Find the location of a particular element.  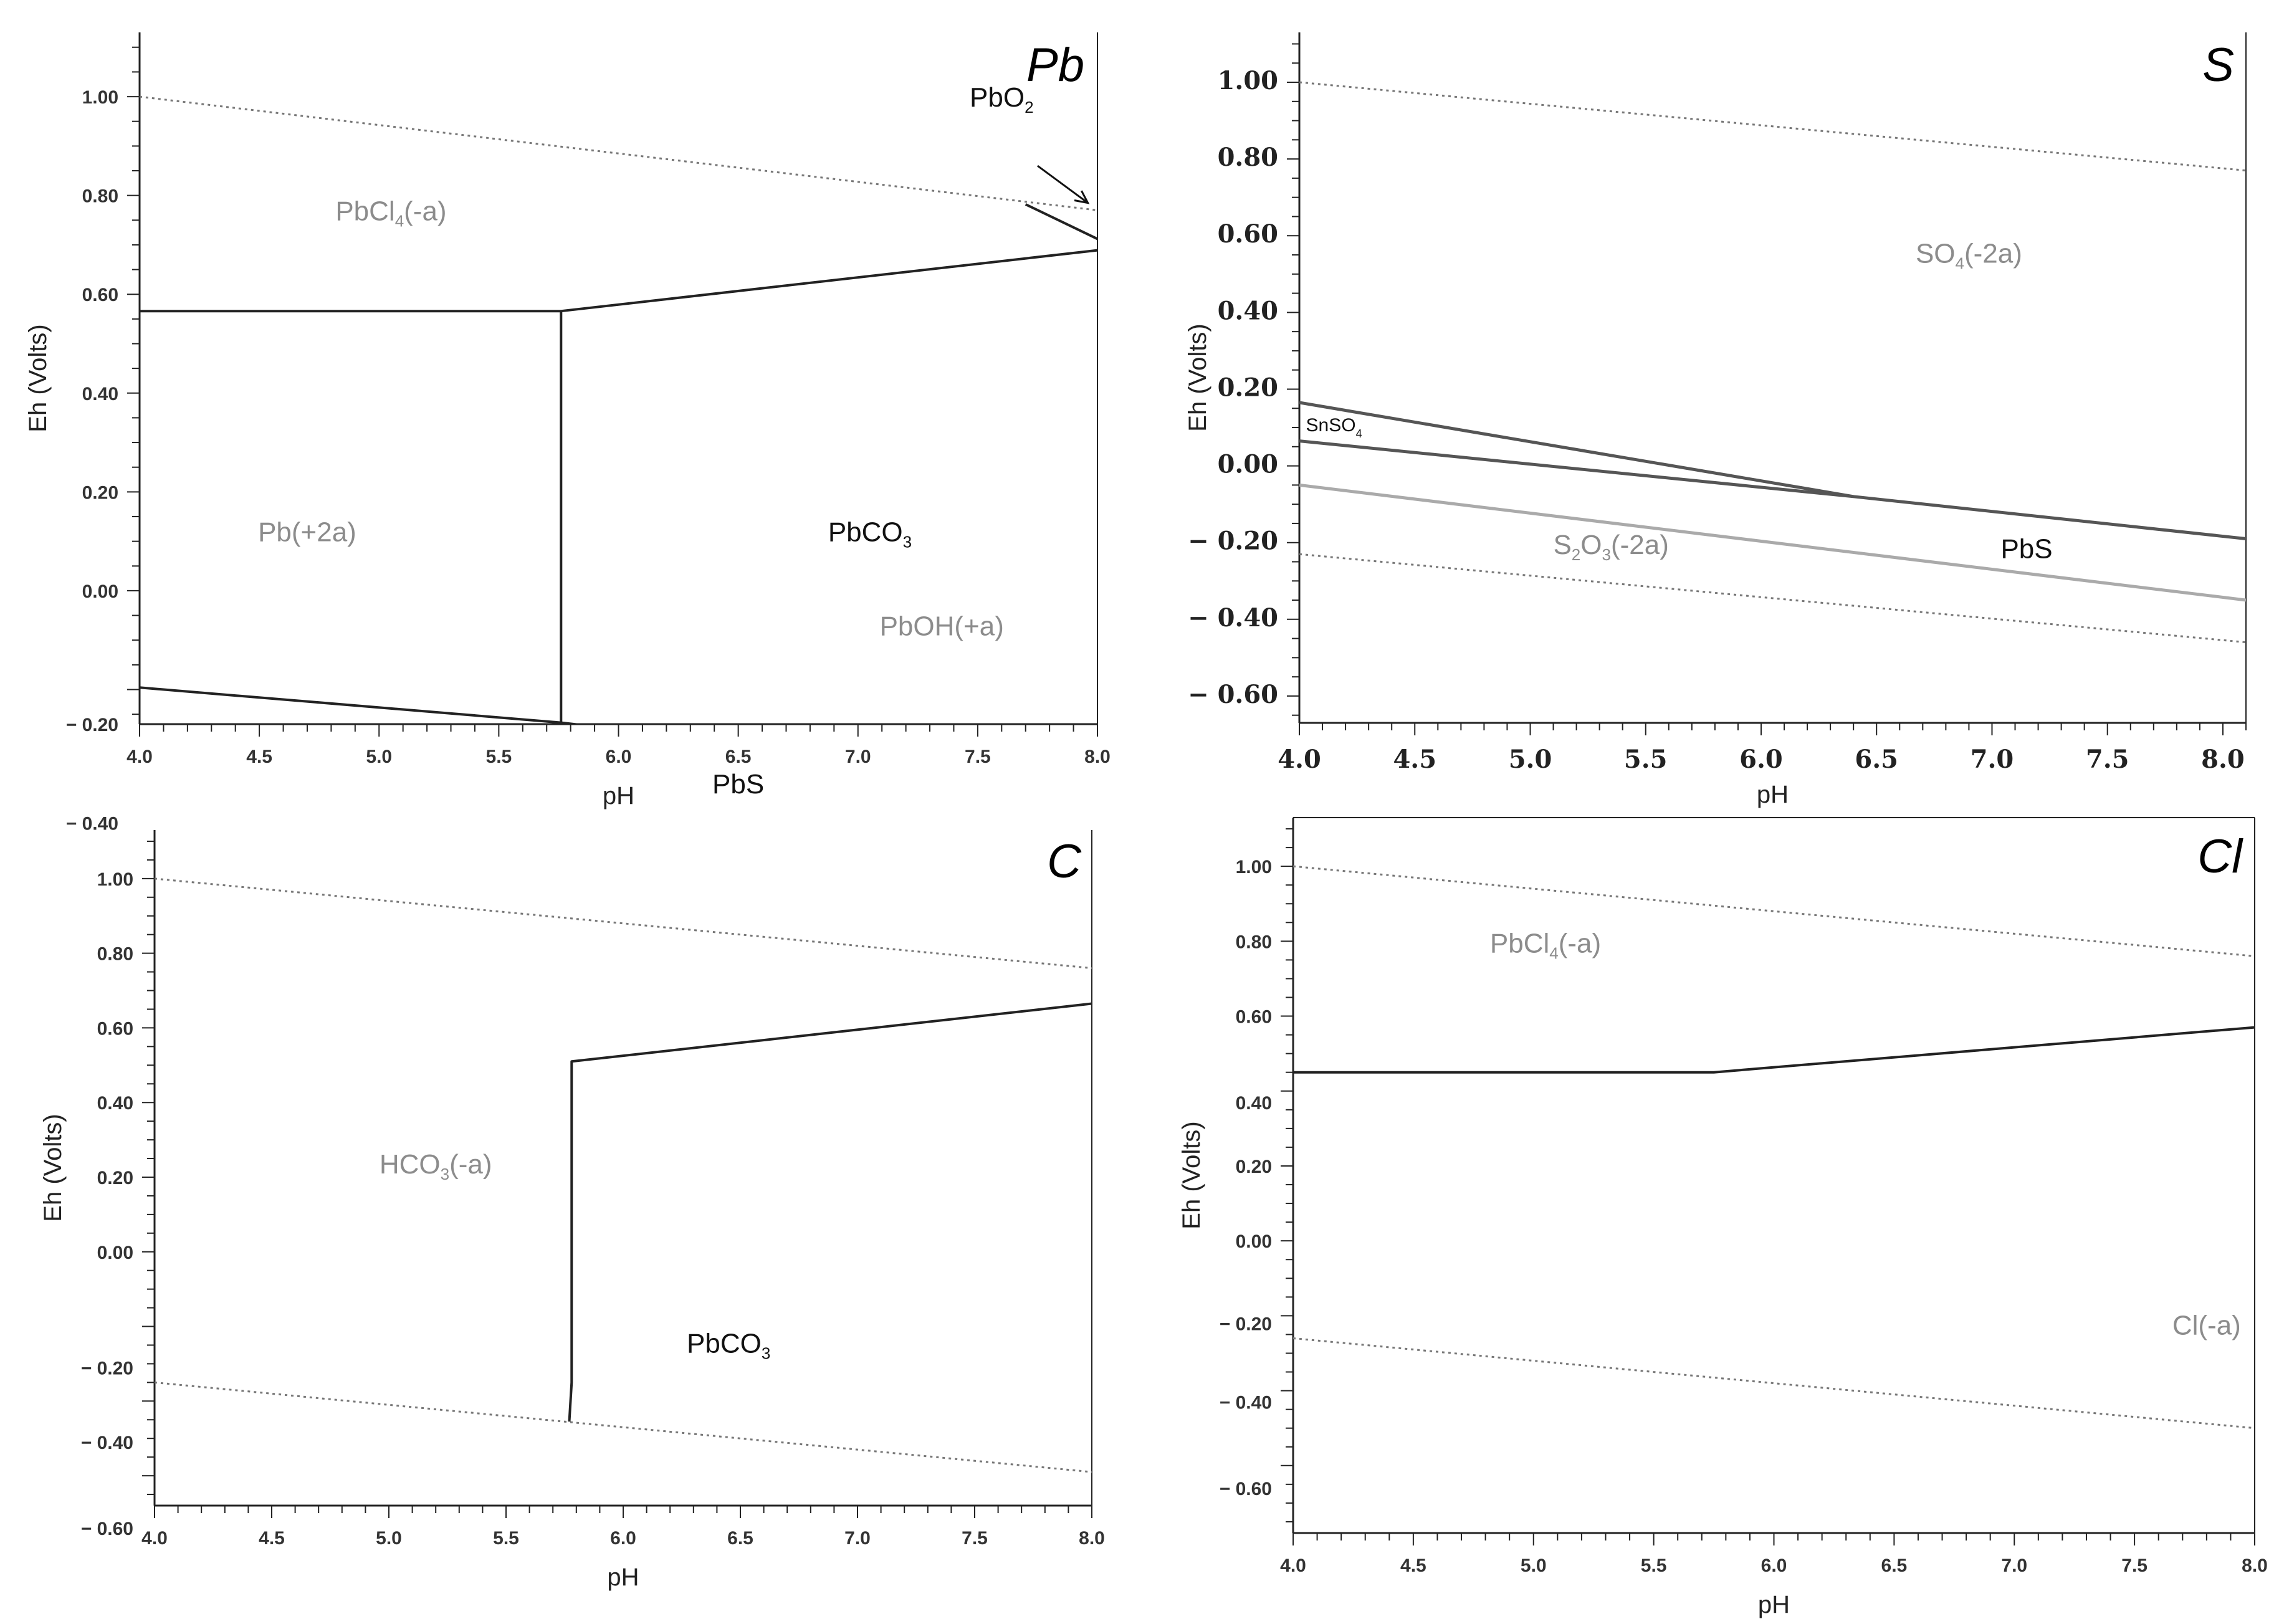

region-label: S2O3(-2a) is located at coordinates (1610, 547).